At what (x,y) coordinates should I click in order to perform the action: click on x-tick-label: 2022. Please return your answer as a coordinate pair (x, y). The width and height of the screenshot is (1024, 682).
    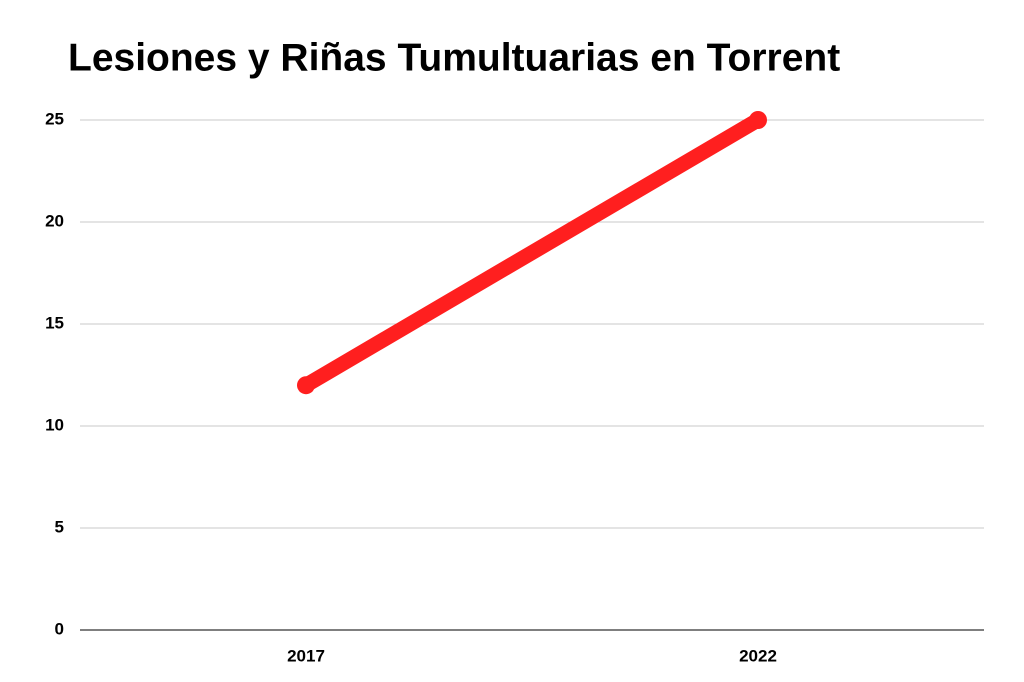
    Looking at the image, I should click on (758, 655).